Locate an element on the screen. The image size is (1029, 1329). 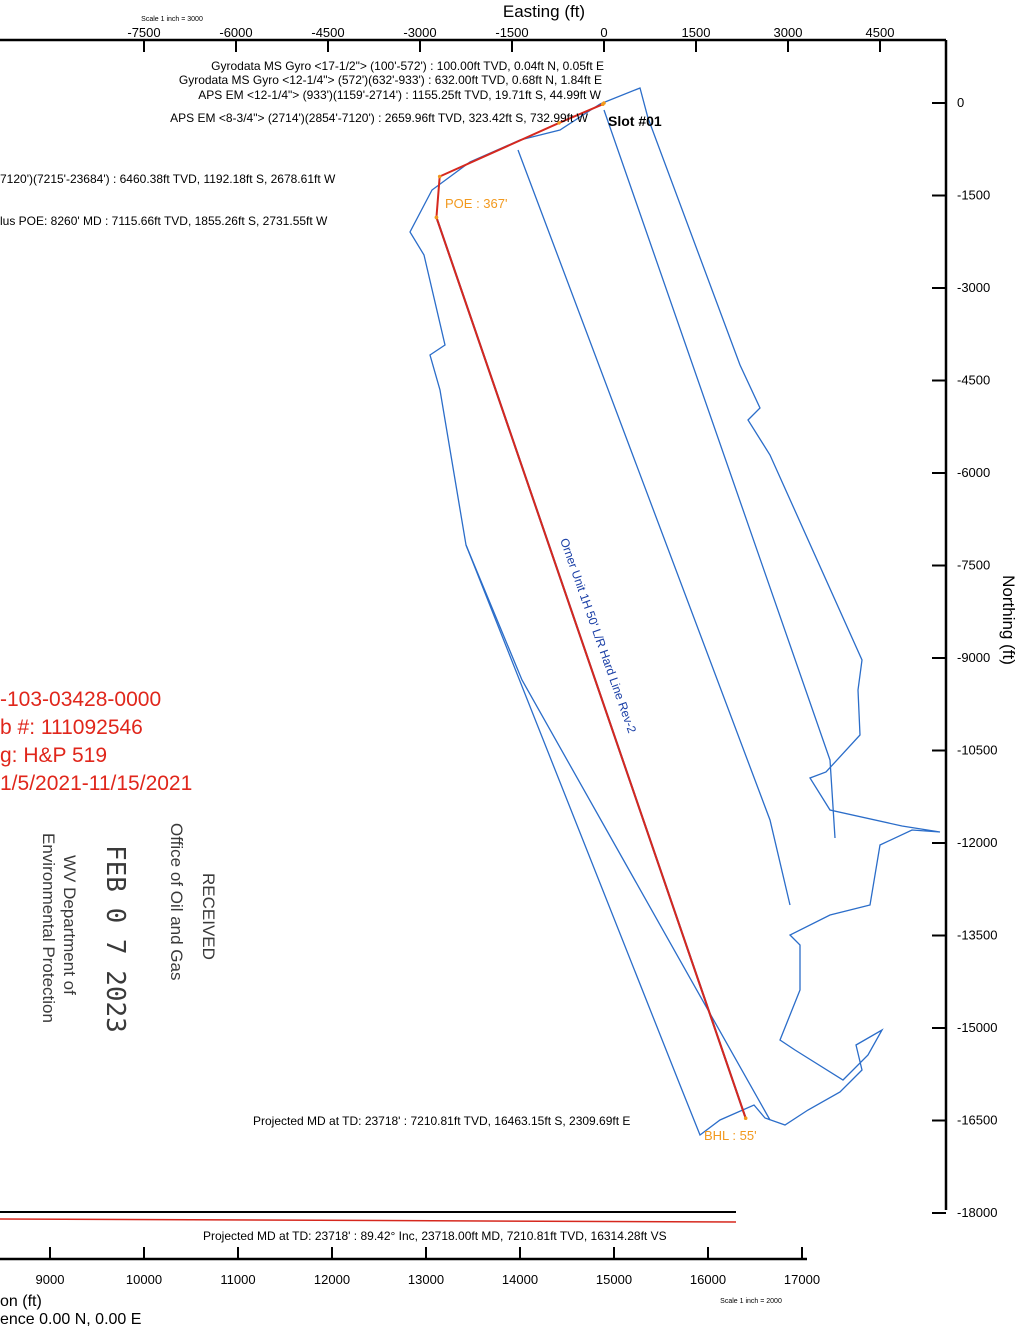
x-ticks: -7500 -6000 -4500 -3000 -1500 0 1500 3000 4500 is located at coordinates (510, 38).